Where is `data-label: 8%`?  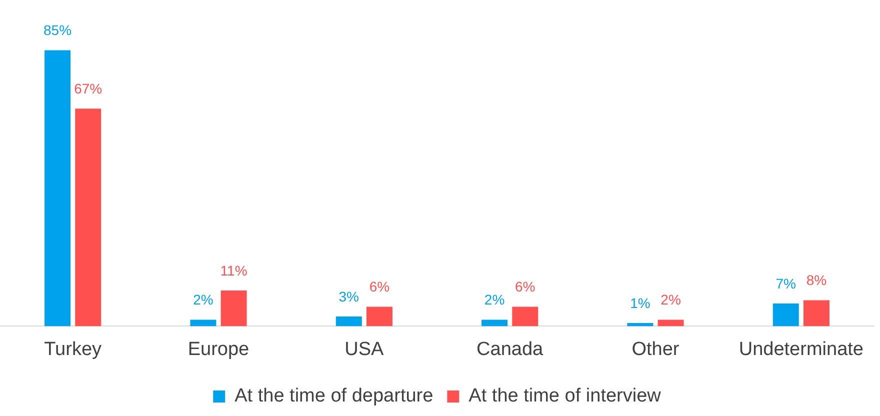
data-label: 8% is located at coordinates (816, 280).